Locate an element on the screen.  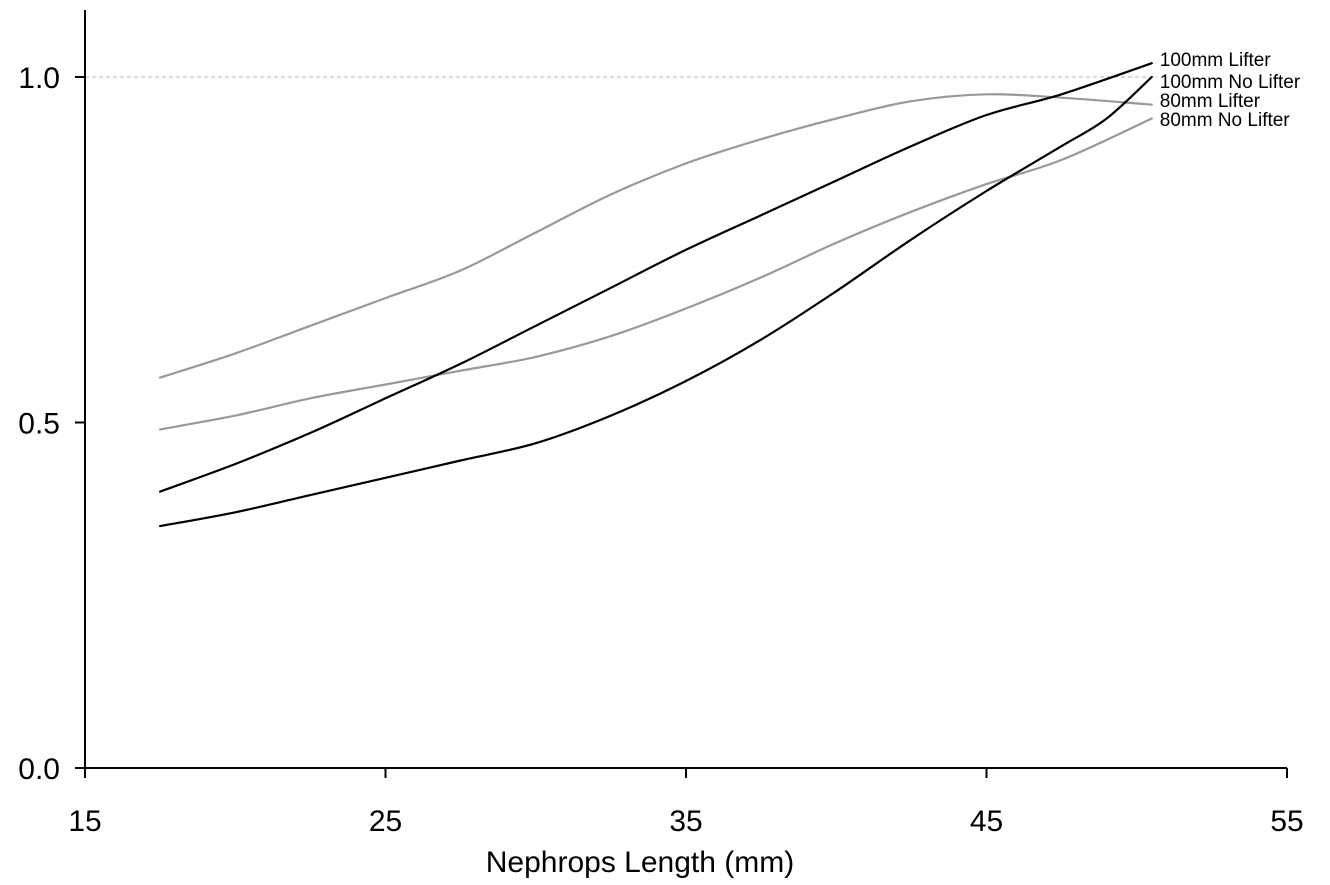
y-tick-label: 0.5 is located at coordinates (39, 424).